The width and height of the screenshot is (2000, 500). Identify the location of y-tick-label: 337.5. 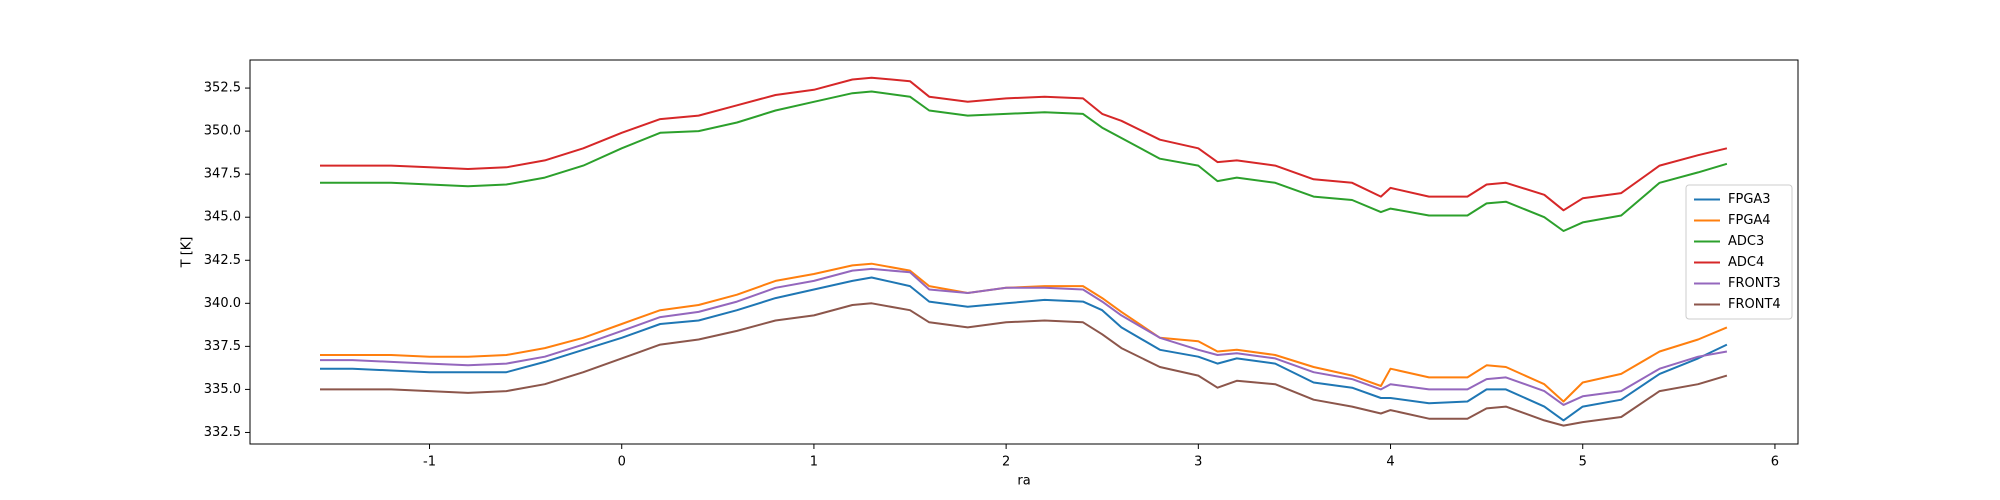
(222, 346).